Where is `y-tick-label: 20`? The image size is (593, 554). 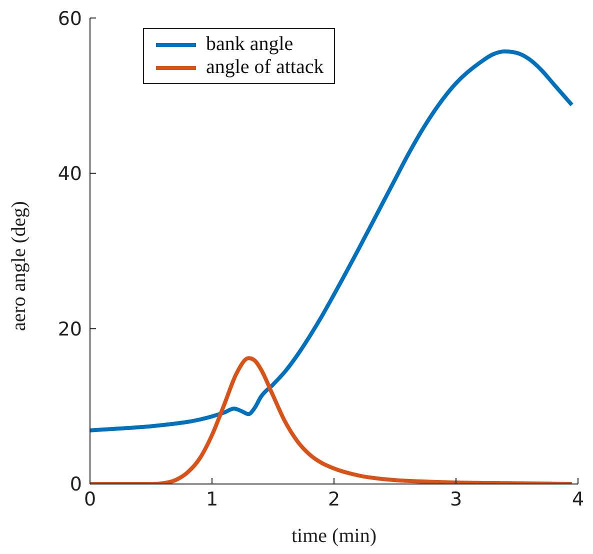 y-tick-label: 20 is located at coordinates (70, 329).